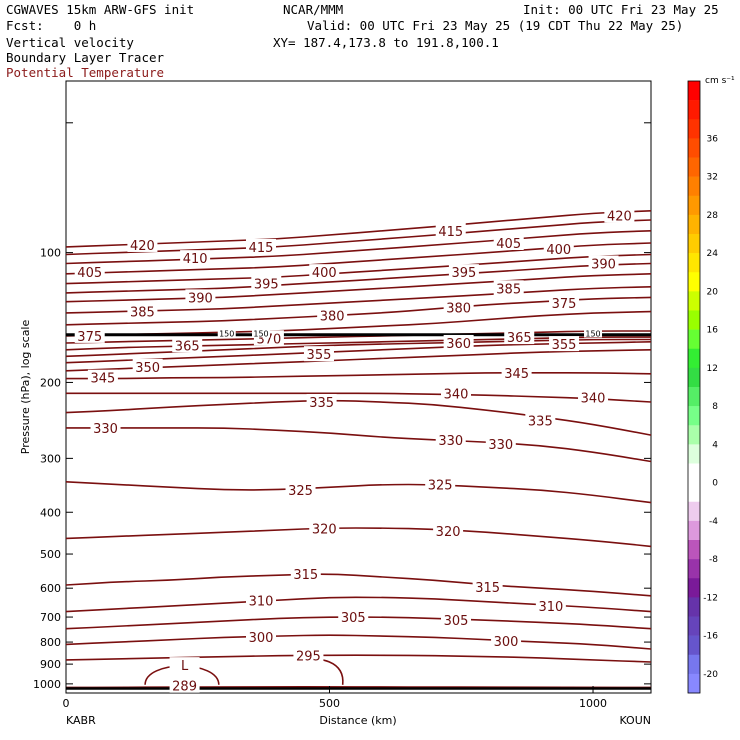 The image size is (740, 740). What do you see at coordinates (710, 598) in the screenshot?
I see `colorbar-tick-label: -12` at bounding box center [710, 598].